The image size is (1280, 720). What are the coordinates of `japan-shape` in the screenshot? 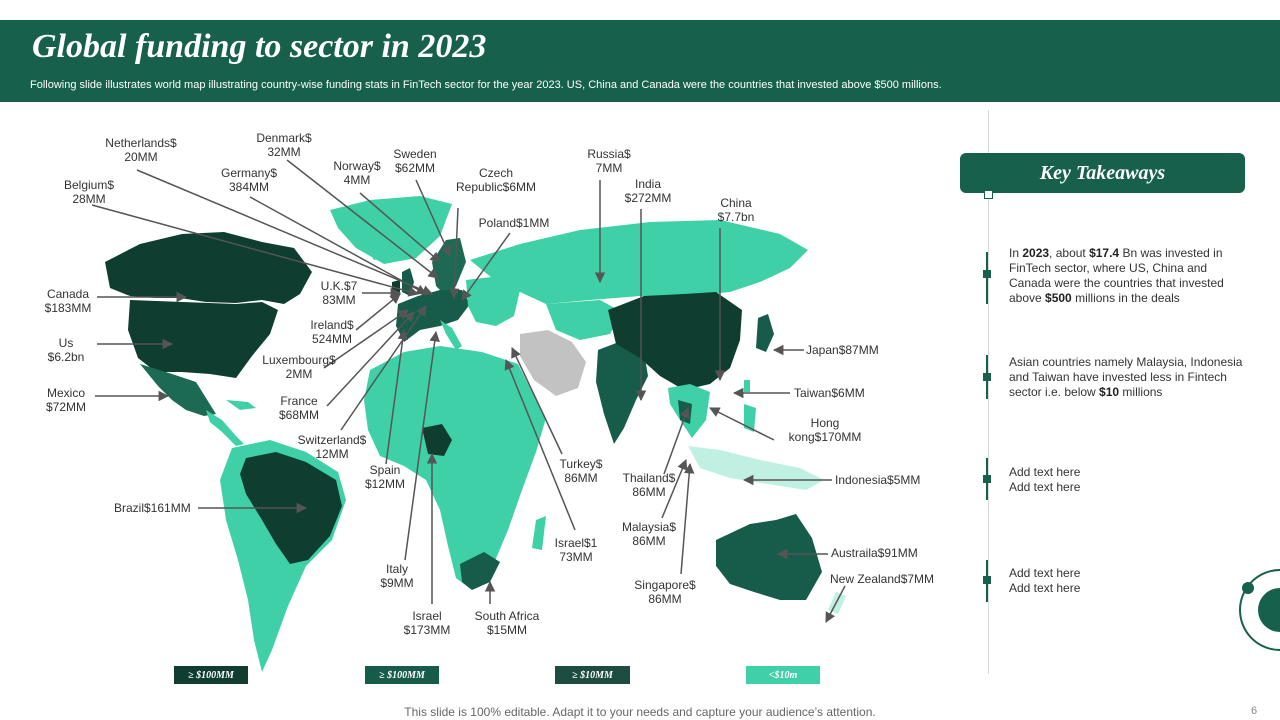 It's located at (765, 333).